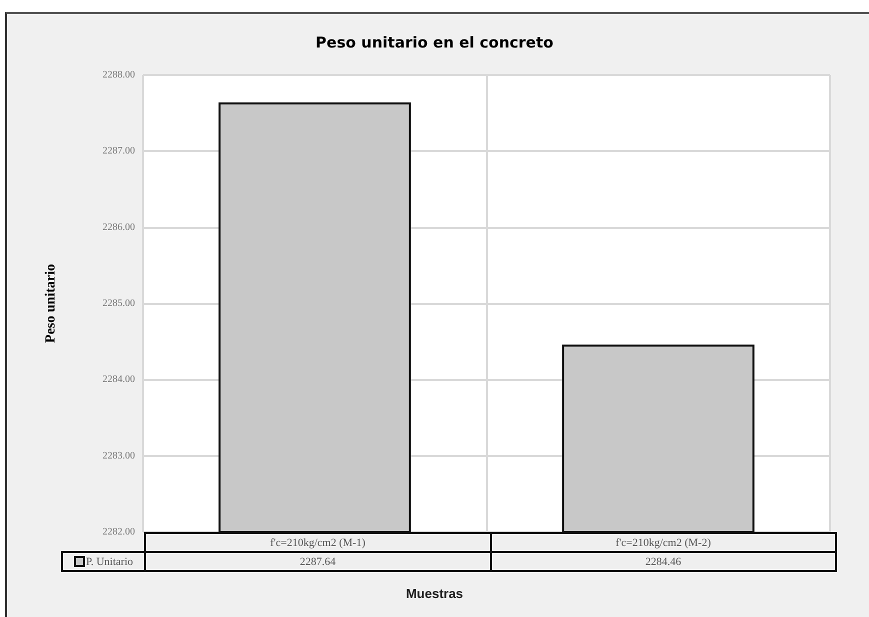 The width and height of the screenshot is (869, 617). I want to click on y-tick-label: 2283.00, so click(118, 456).